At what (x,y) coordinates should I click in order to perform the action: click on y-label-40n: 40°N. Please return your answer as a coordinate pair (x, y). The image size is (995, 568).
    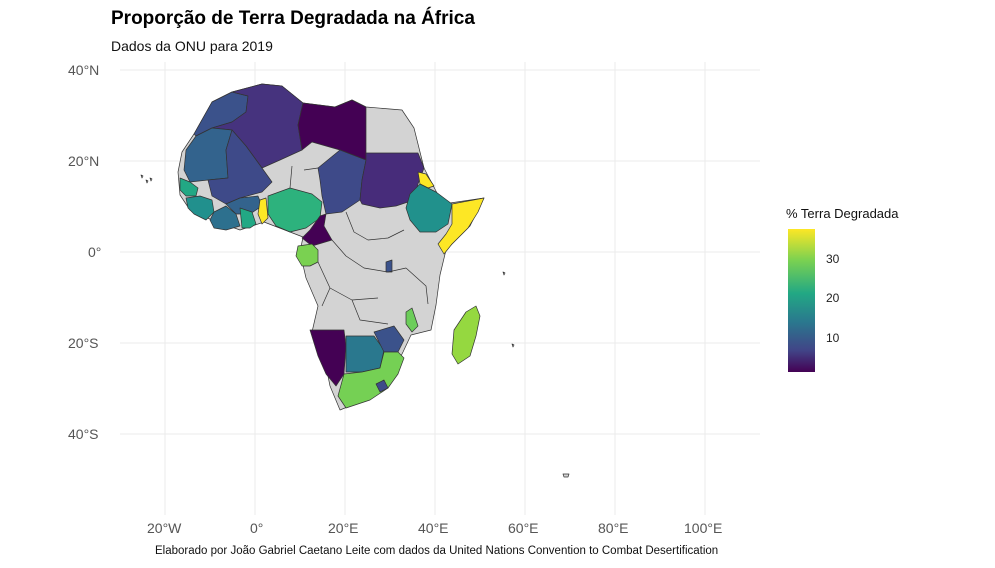
    Looking at the image, I should click on (84, 70).